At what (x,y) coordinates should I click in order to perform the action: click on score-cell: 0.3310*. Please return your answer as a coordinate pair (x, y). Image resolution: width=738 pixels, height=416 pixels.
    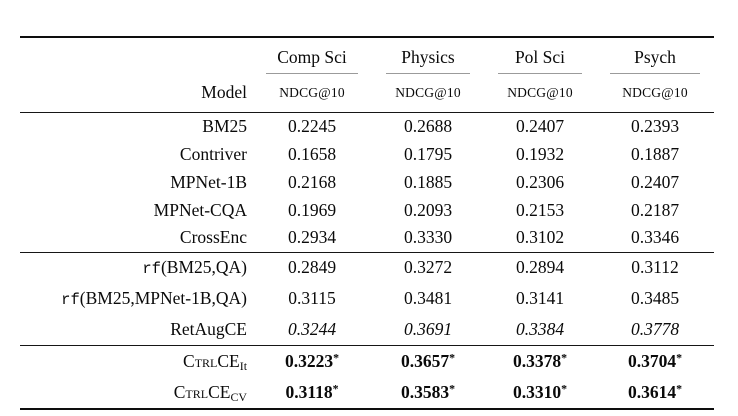
    Looking at the image, I should click on (540, 391).